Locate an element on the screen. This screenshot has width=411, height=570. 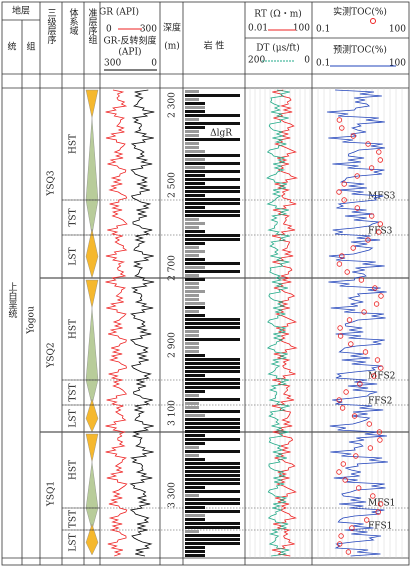
toc-predicted-max: 100 is located at coordinates (397, 64).